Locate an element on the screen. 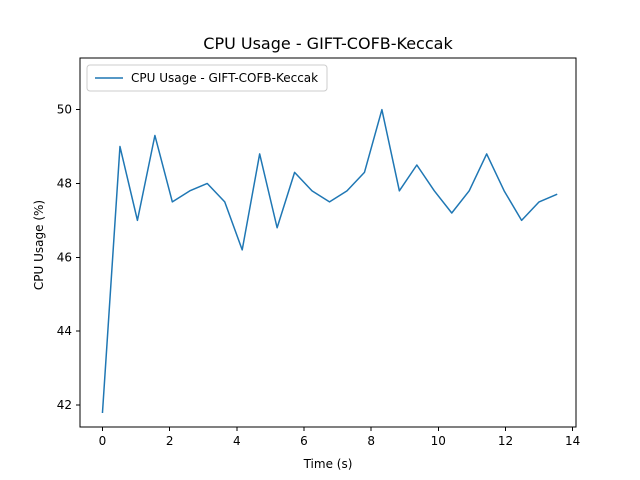 This screenshot has height=480, width=640. legend-box is located at coordinates (207, 78).